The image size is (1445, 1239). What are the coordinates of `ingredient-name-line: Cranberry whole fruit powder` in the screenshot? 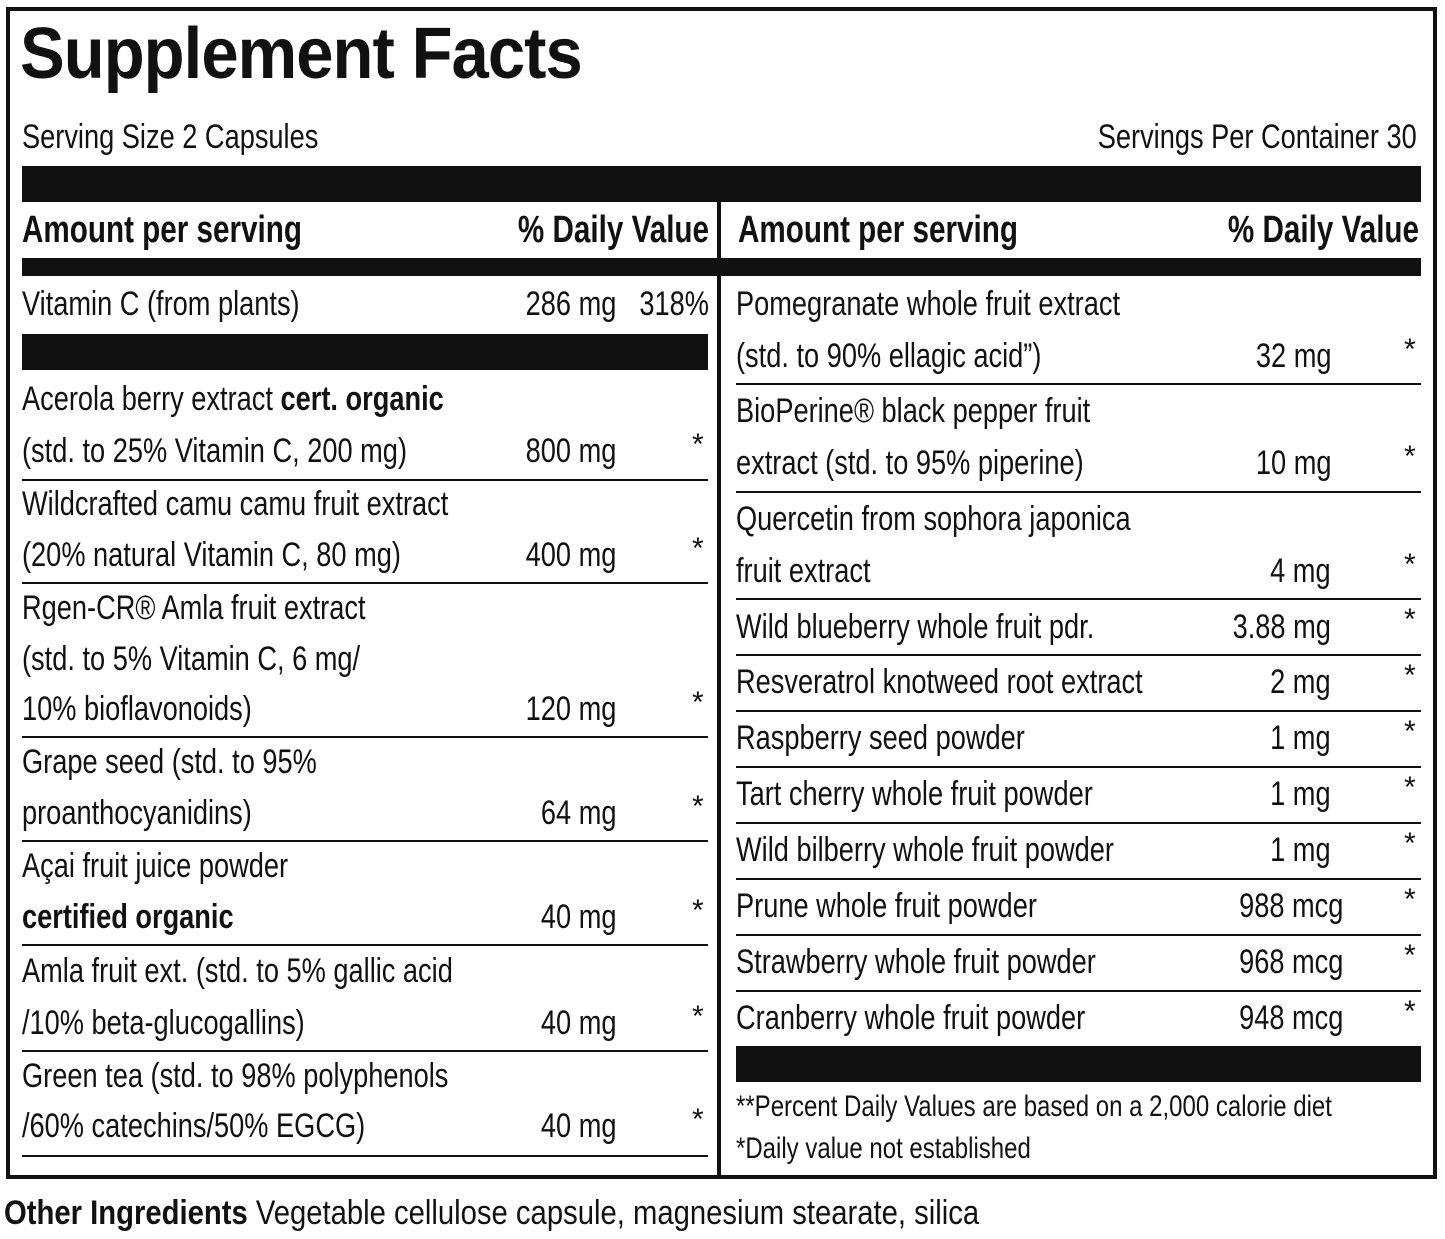 It's located at (911, 1018).